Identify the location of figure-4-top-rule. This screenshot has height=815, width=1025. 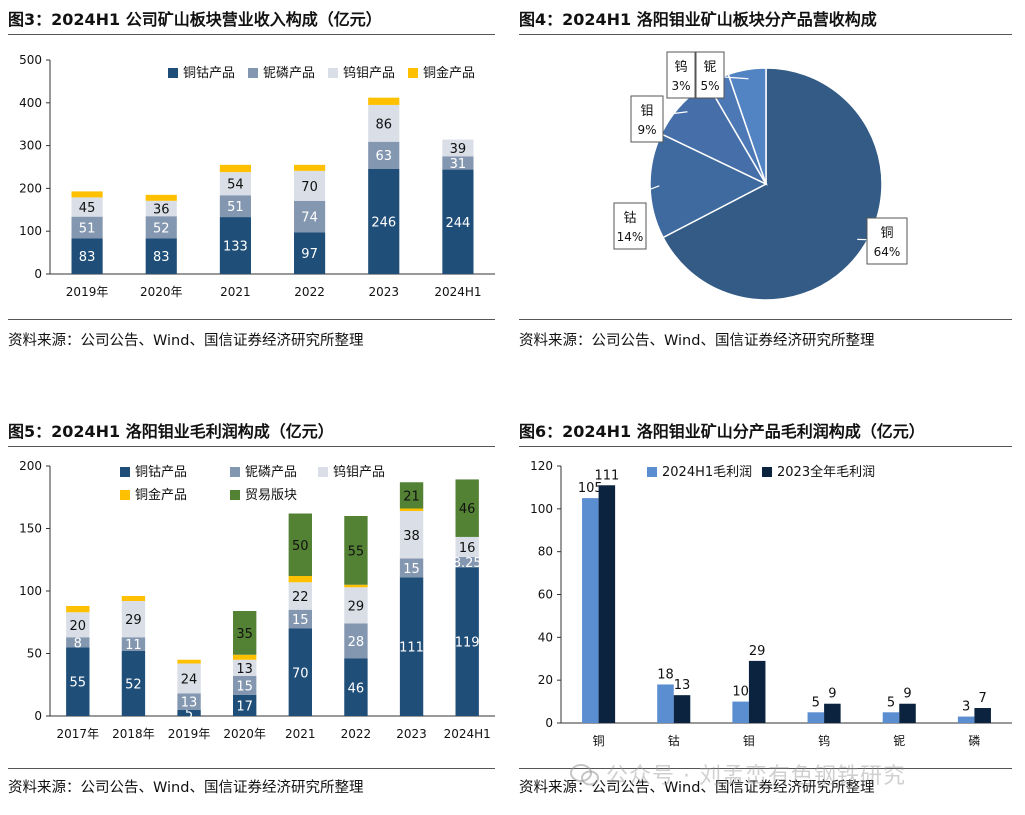
(765, 34).